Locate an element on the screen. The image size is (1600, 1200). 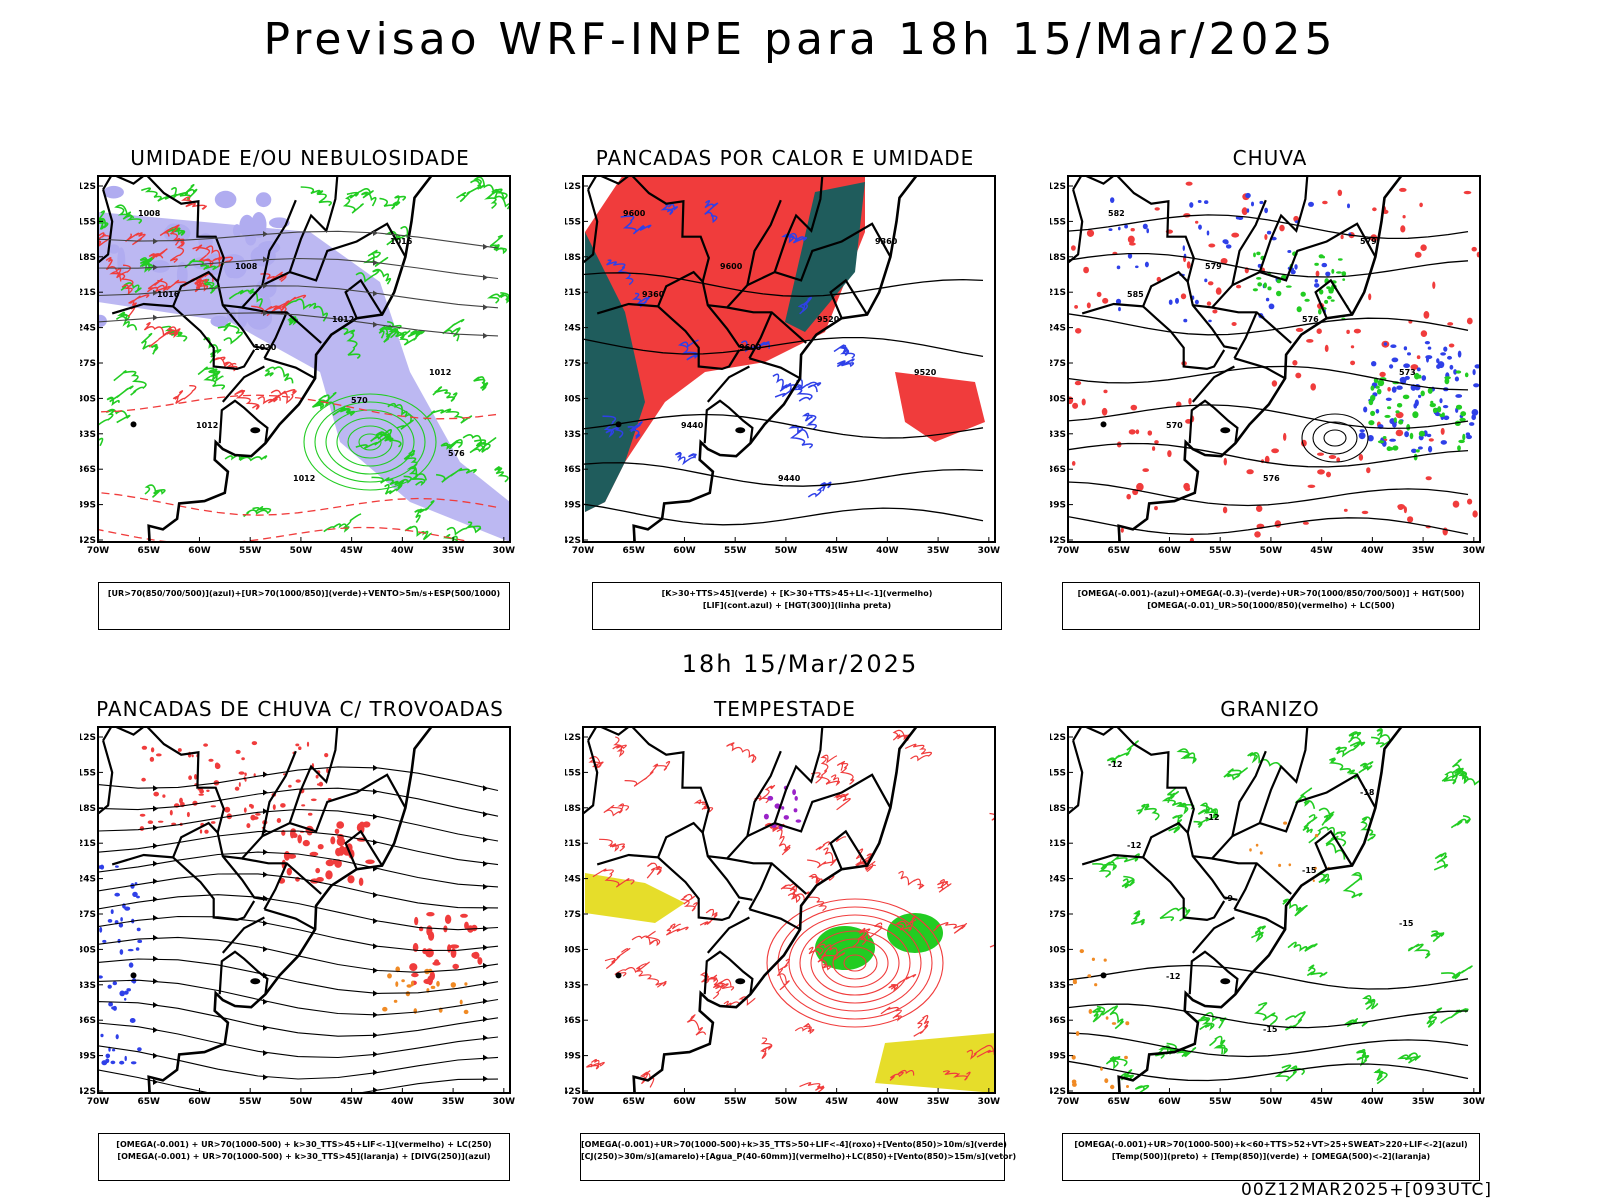
lat-tick-label: 42S is located at coordinates (1058, 1092).